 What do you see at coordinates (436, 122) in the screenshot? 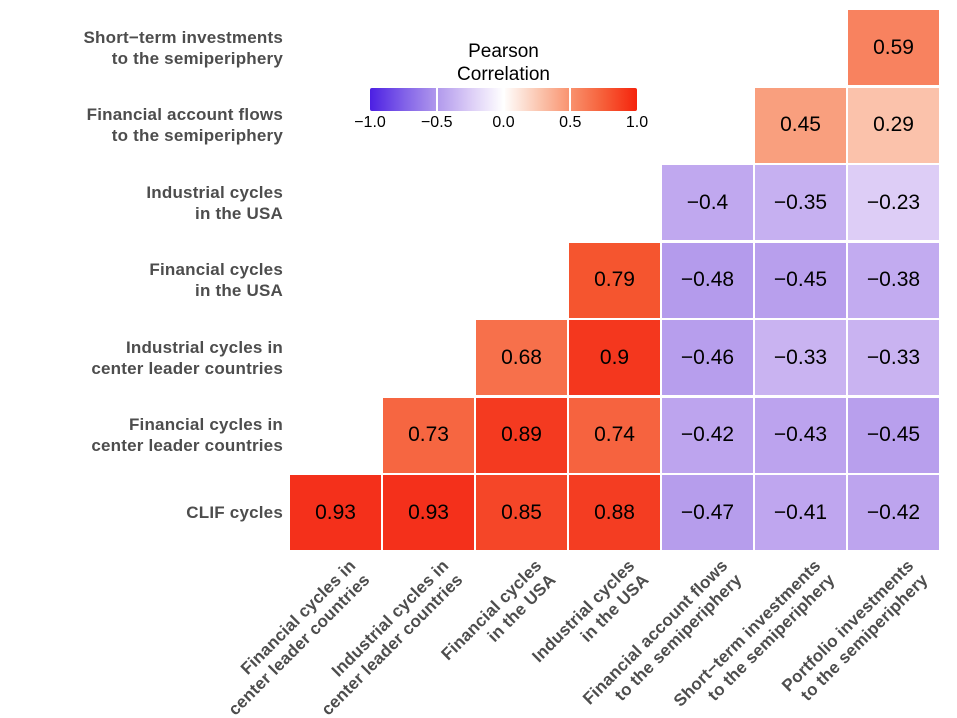
I see `legend-tick-label: −0.5` at bounding box center [436, 122].